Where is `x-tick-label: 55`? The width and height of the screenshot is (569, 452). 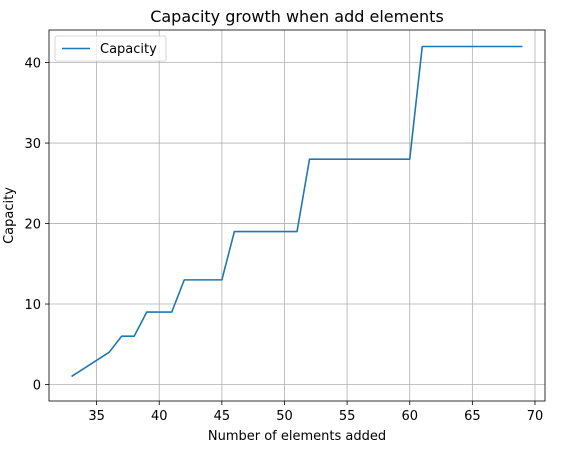 x-tick-label: 55 is located at coordinates (347, 416).